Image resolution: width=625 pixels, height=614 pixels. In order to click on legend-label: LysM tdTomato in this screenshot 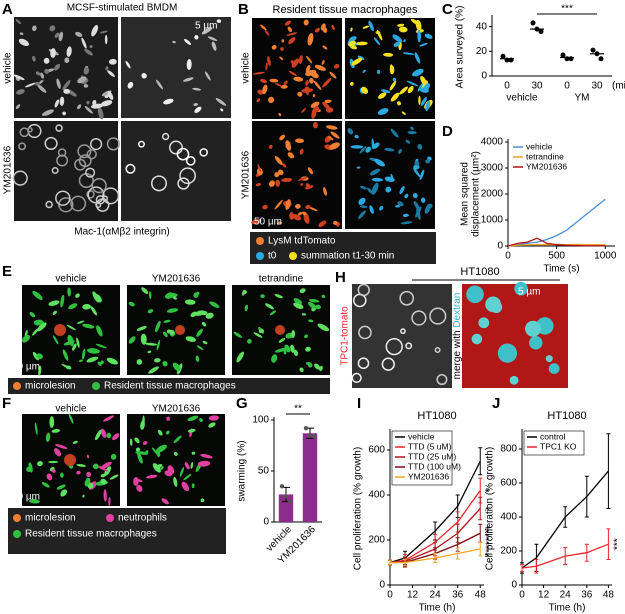, I will do `click(302, 241)`.